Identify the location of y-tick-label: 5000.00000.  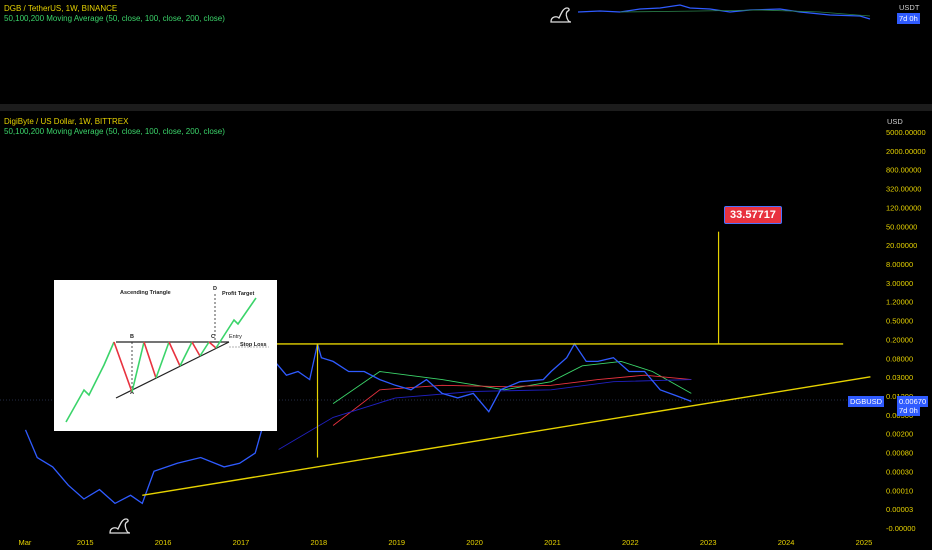
(906, 132).